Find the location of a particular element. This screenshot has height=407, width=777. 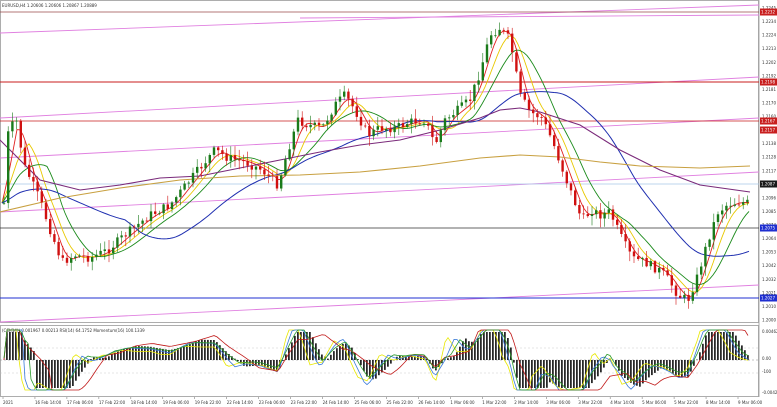

price-scale-label: 1.2032 is located at coordinates (769, 279).